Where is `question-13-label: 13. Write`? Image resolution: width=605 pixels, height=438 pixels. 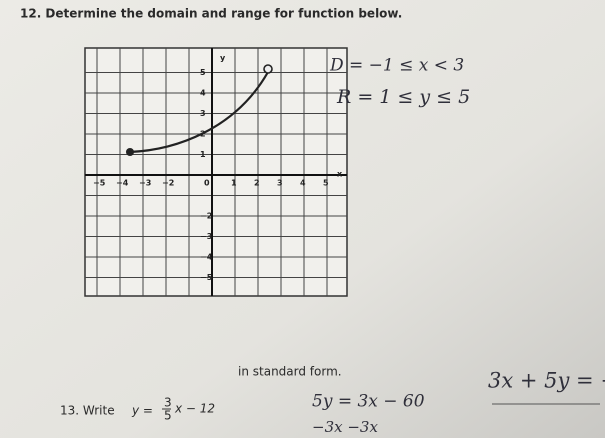 question-13-label: 13. Write is located at coordinates (87, 411).